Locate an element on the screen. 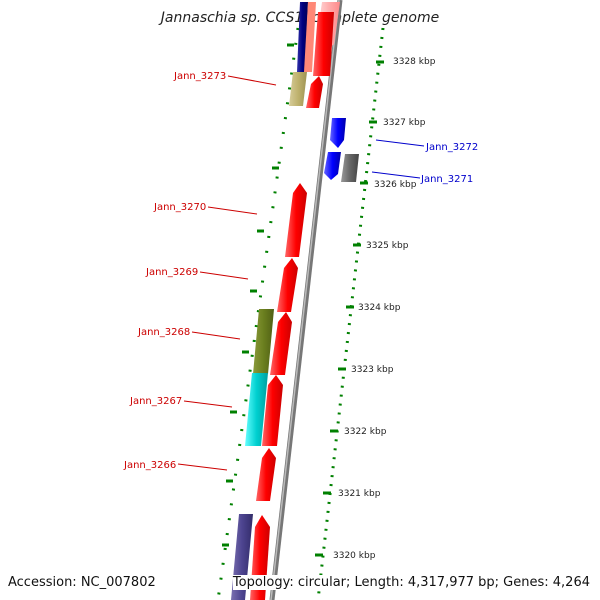 The width and height of the screenshot is (600, 600). scale-label: 3328 kbp is located at coordinates (414, 62).